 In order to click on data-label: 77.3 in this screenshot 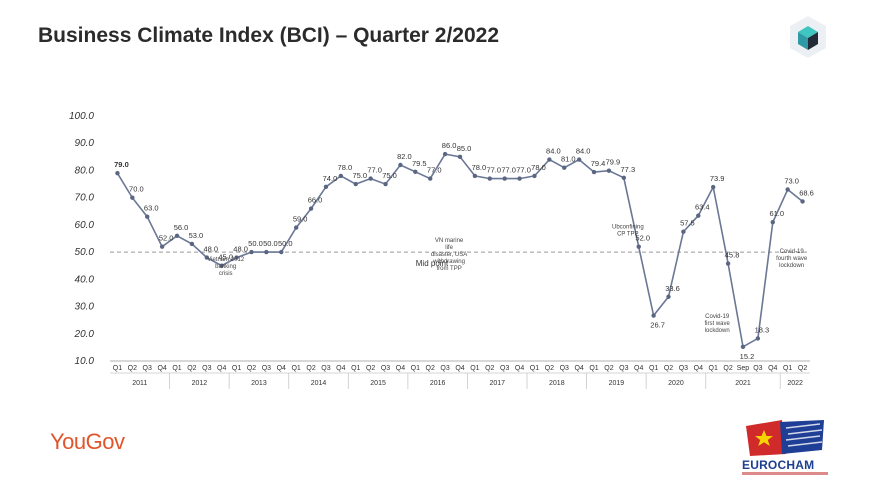, I will do `click(628, 169)`.